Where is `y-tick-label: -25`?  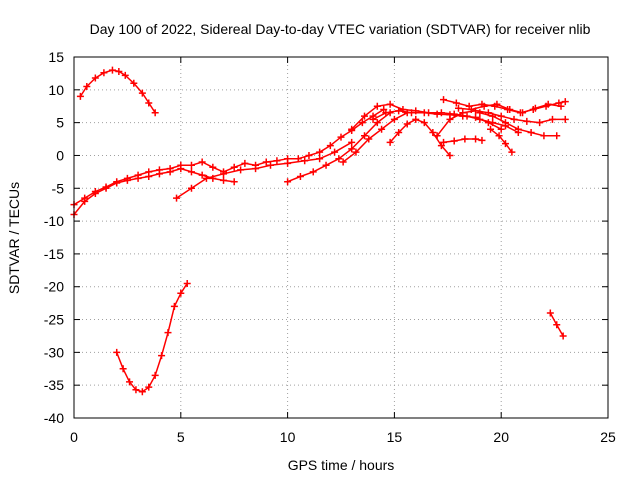
y-tick-label: -25 is located at coordinates (54, 320).